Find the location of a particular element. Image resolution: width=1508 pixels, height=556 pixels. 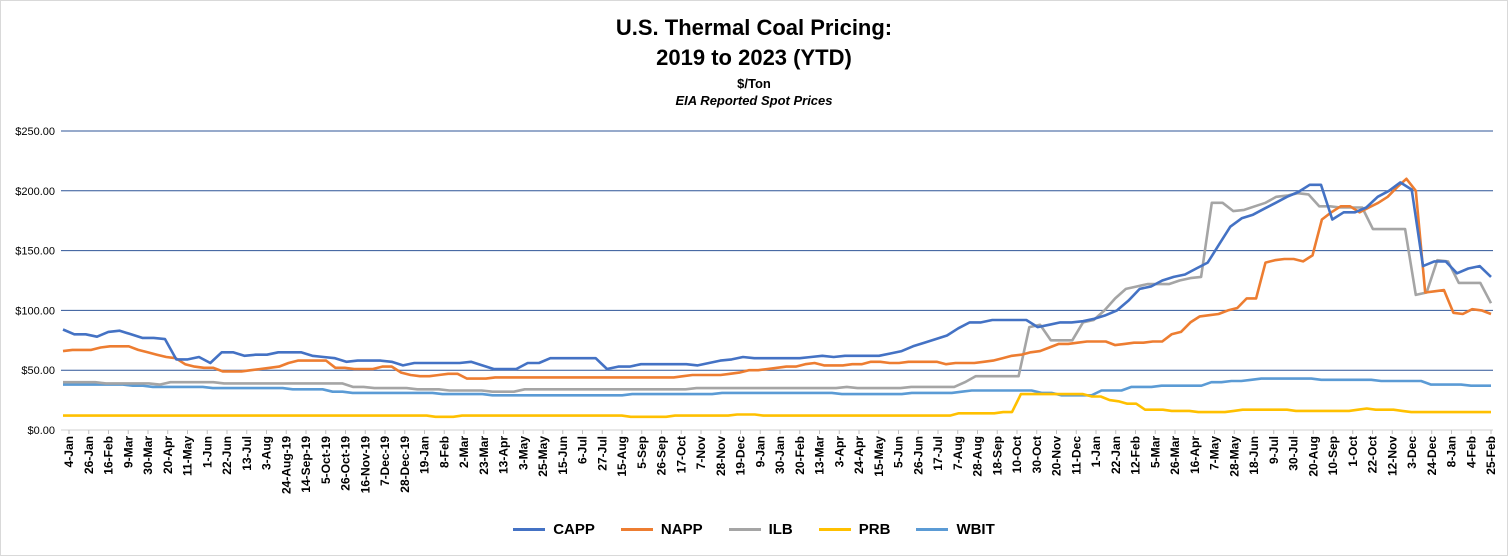

x-tick-label: 7-Aug is located at coordinates (958, 453).